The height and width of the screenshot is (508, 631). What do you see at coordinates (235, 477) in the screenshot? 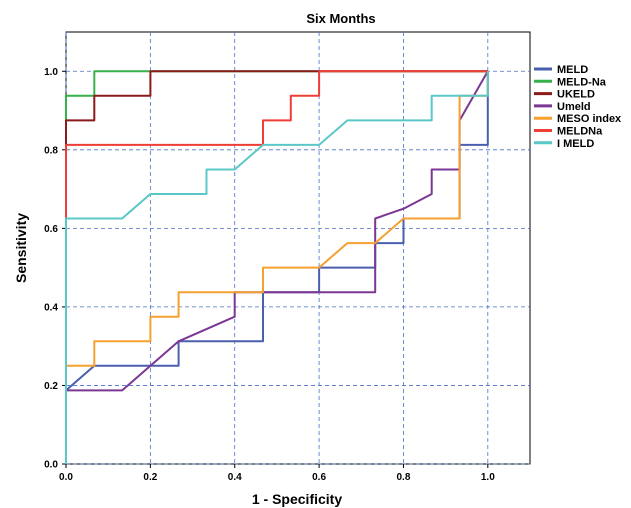
I see `x-tick-label: 0.4` at bounding box center [235, 477].